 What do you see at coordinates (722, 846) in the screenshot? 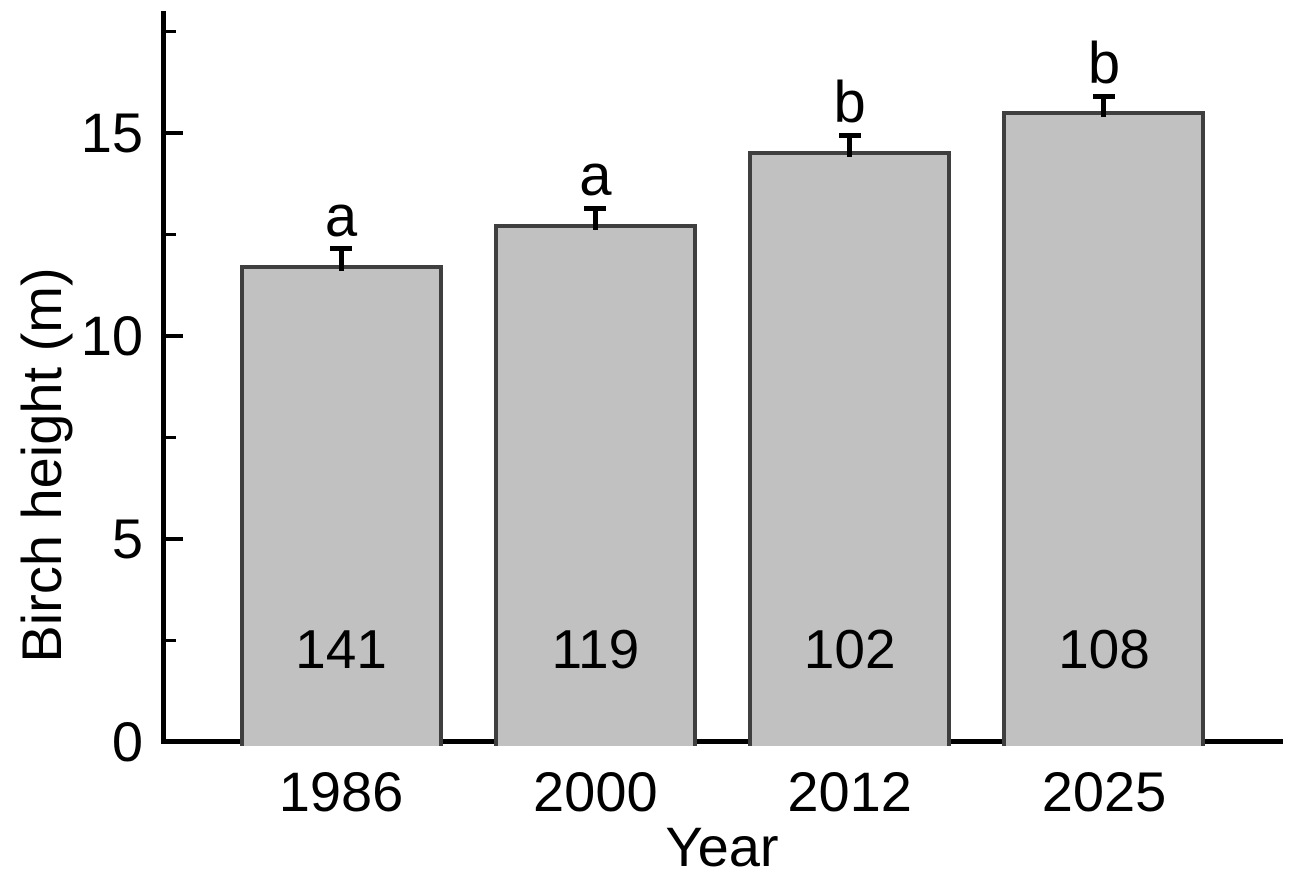
I see `x-axis-title: Year` at bounding box center [722, 846].